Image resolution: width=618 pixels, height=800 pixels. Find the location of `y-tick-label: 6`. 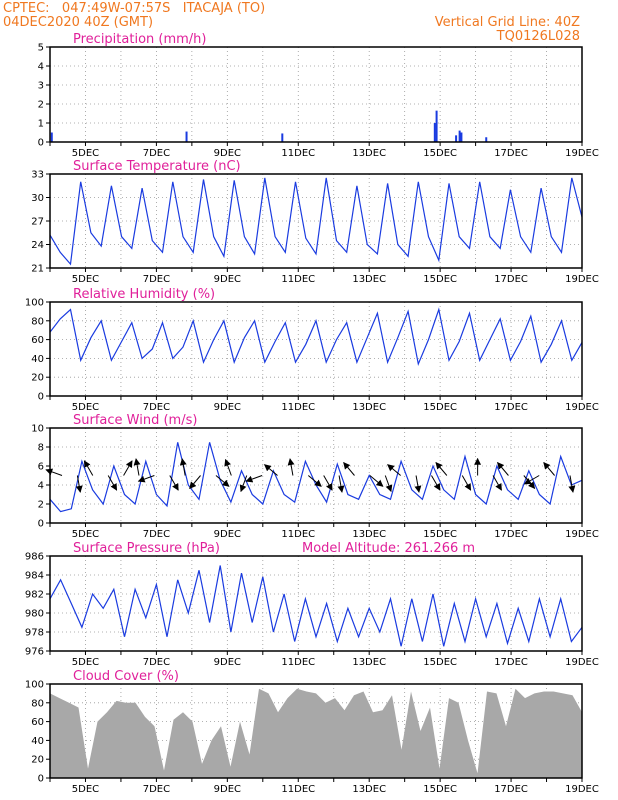

y-tick-label: 6 is located at coordinates (41, 467).